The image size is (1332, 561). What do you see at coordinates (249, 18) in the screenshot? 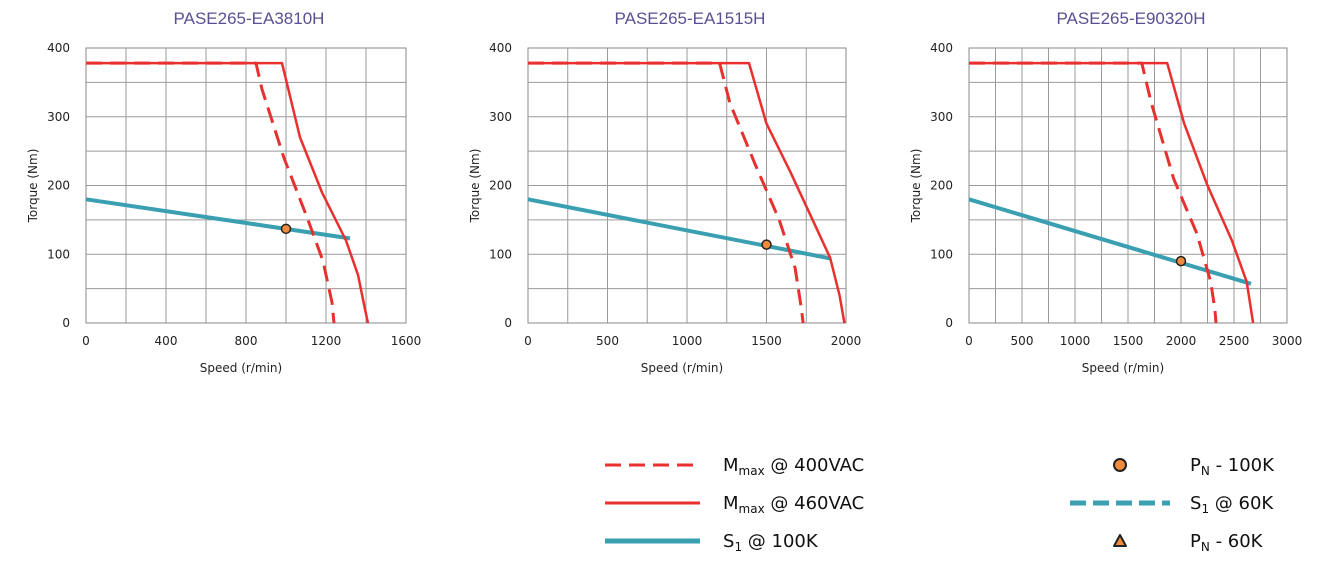
I see `chart-title: PASE265-EA3810H` at bounding box center [249, 18].